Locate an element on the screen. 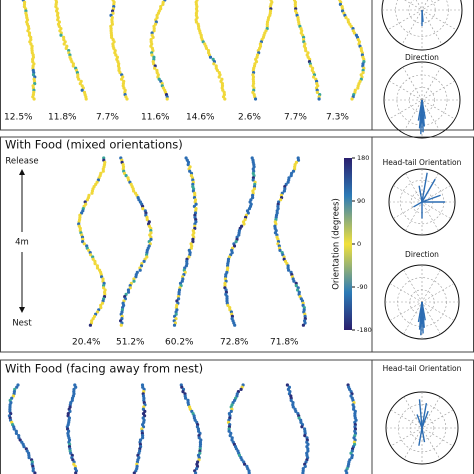  polar-title: Head-tail Orientation is located at coordinates (422, 162).